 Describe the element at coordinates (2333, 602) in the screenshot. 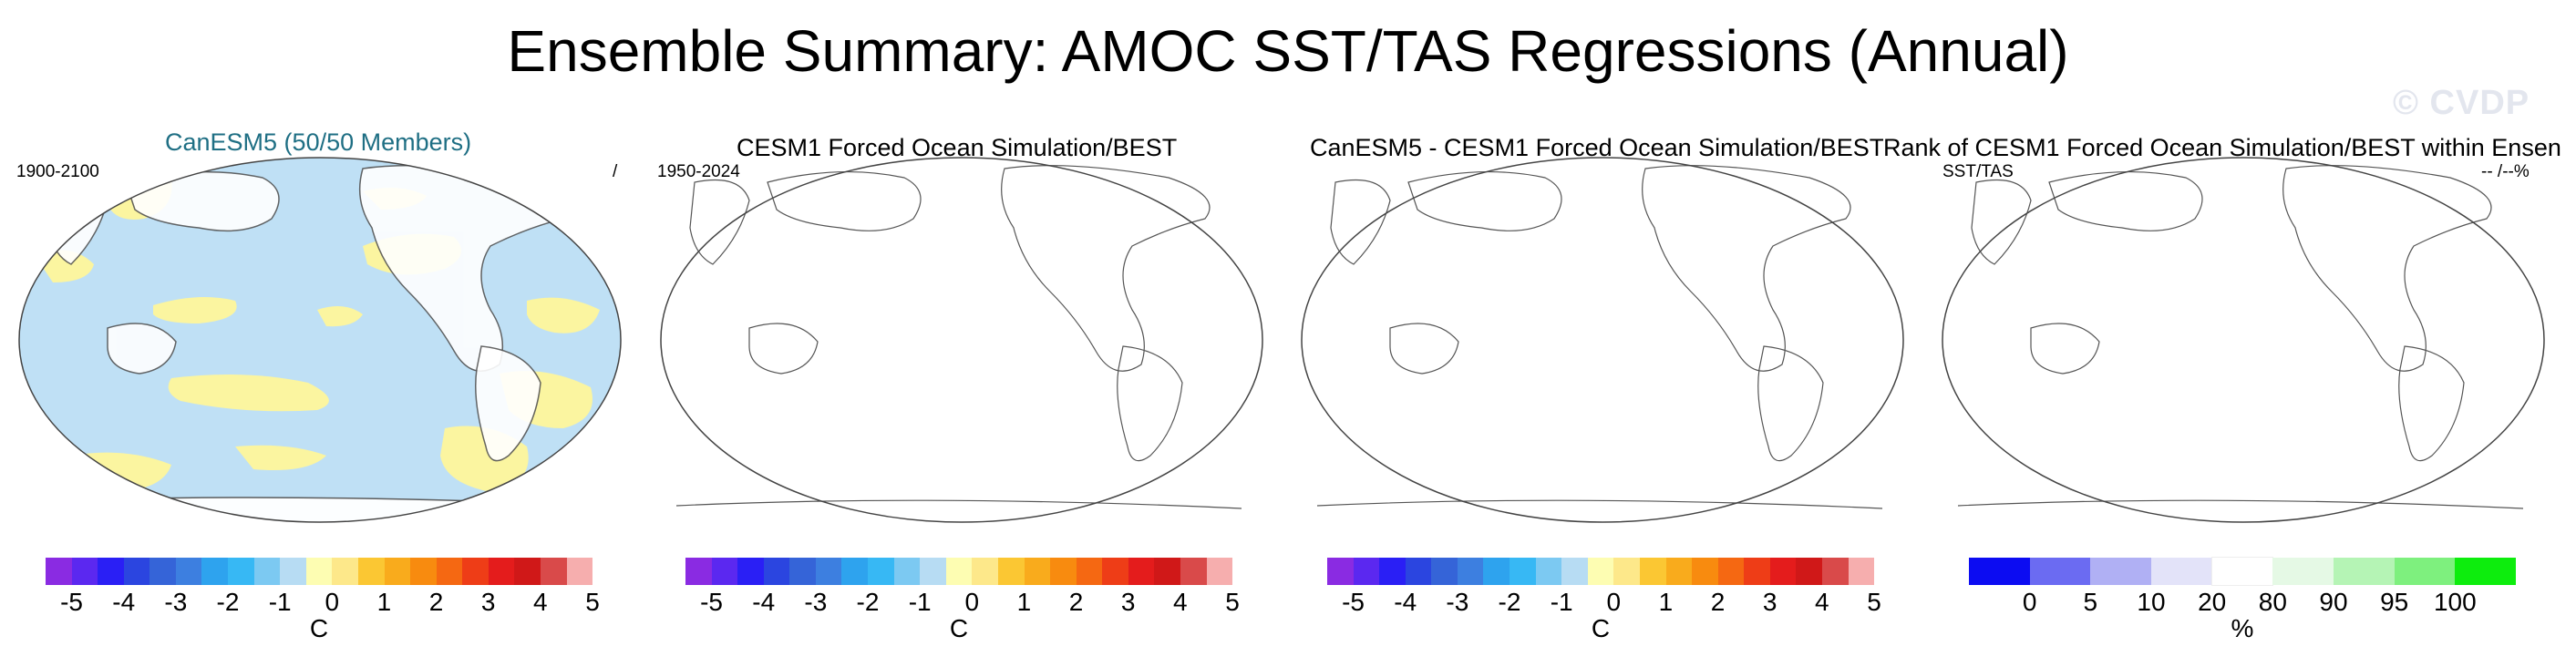

I see `panel-4-tick-label: 90` at that location.